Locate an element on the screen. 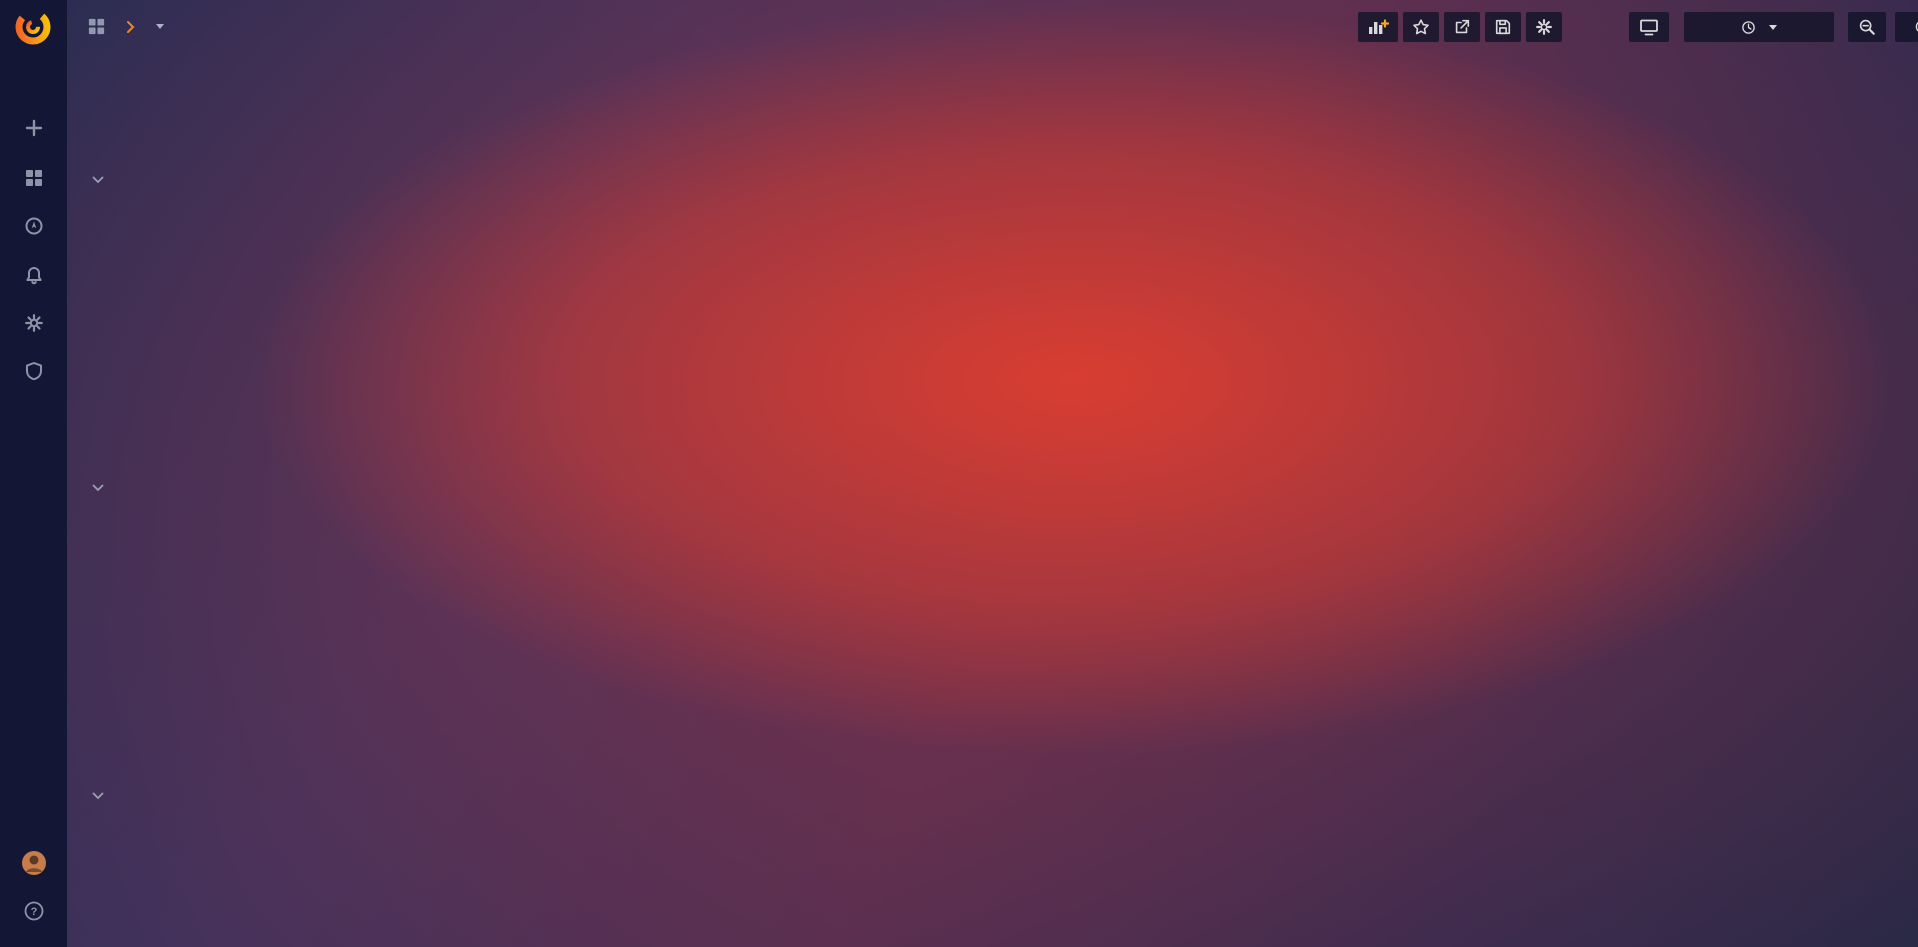  sidebar-configuration-gear-icon is located at coordinates (33, 323).